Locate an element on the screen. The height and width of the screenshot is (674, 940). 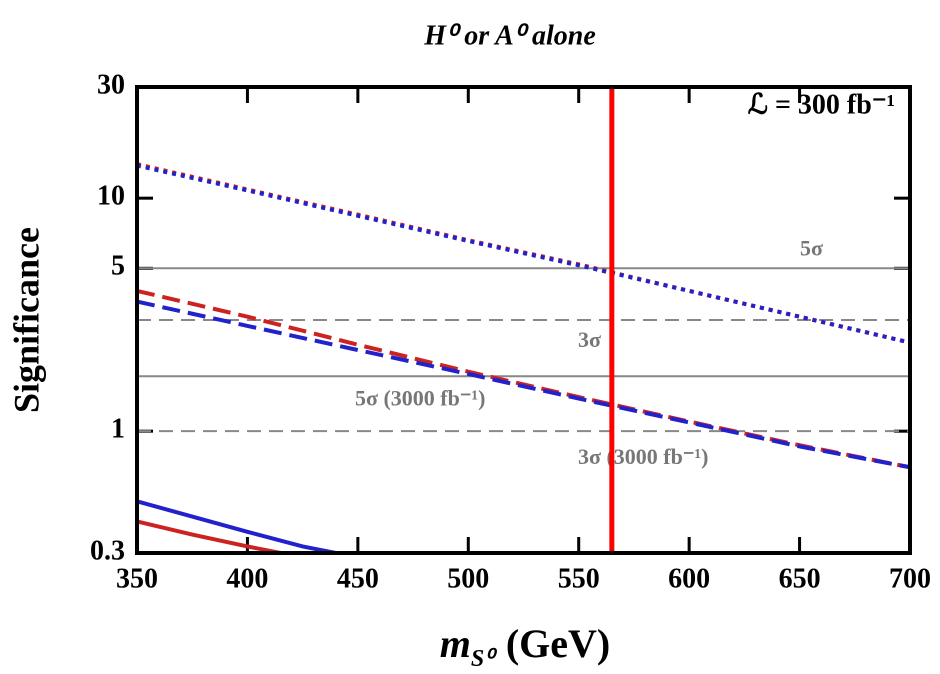
chart-title: H⁰ or A⁰ alone is located at coordinates (509, 35).